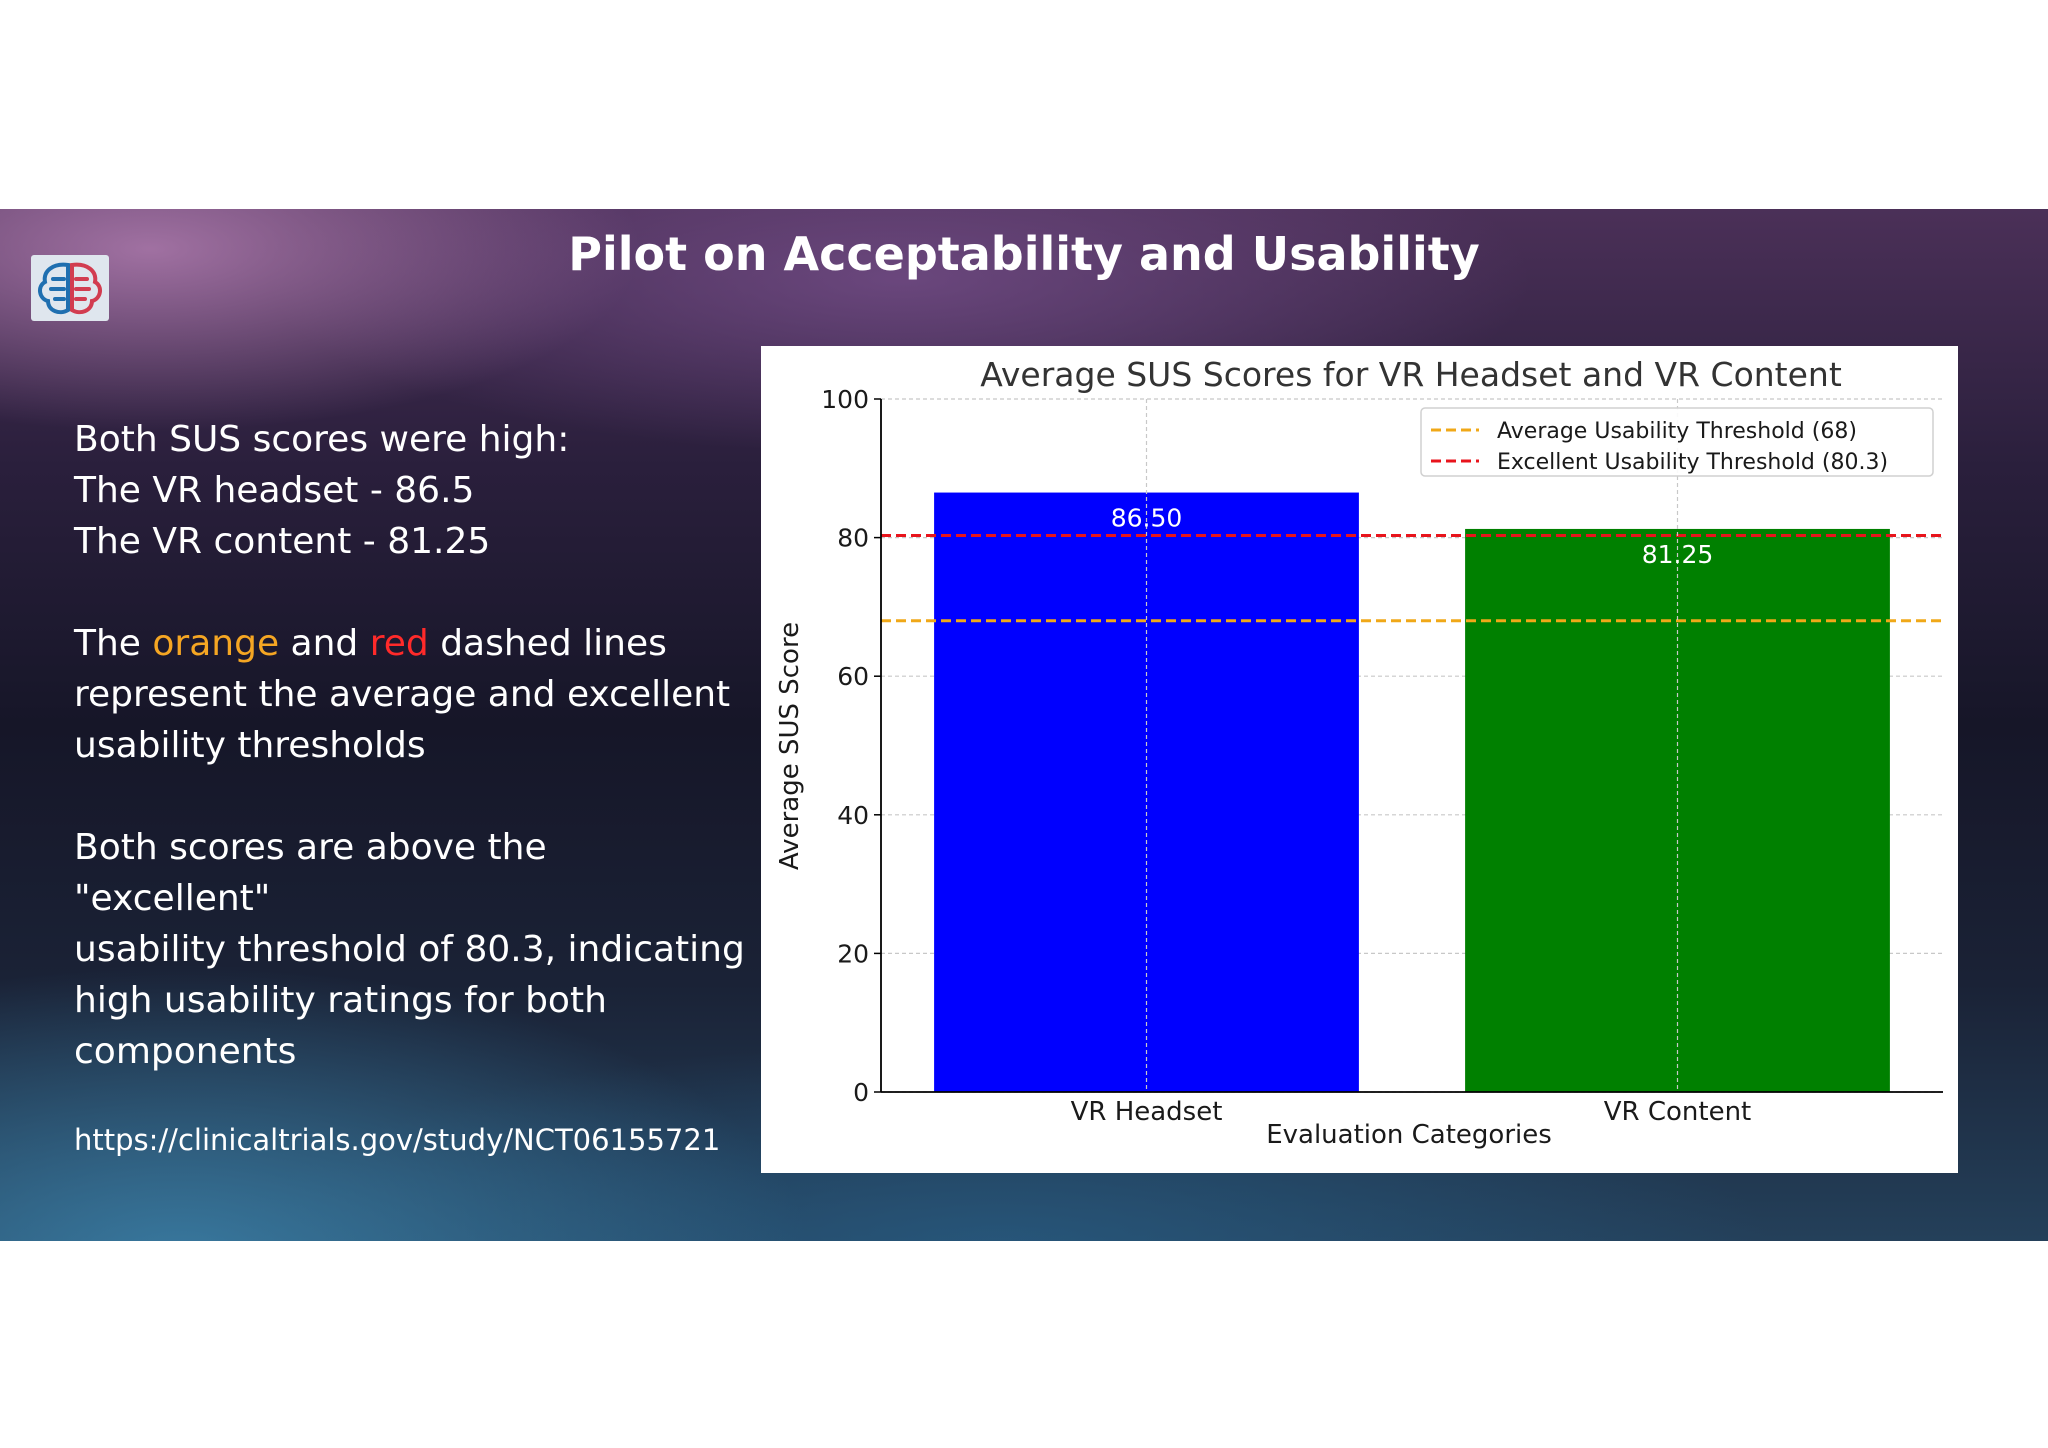 Image resolution: width=2048 pixels, height=1448 pixels. I want to click on x-axis-label: Evaluation Categories, so click(1409, 1135).